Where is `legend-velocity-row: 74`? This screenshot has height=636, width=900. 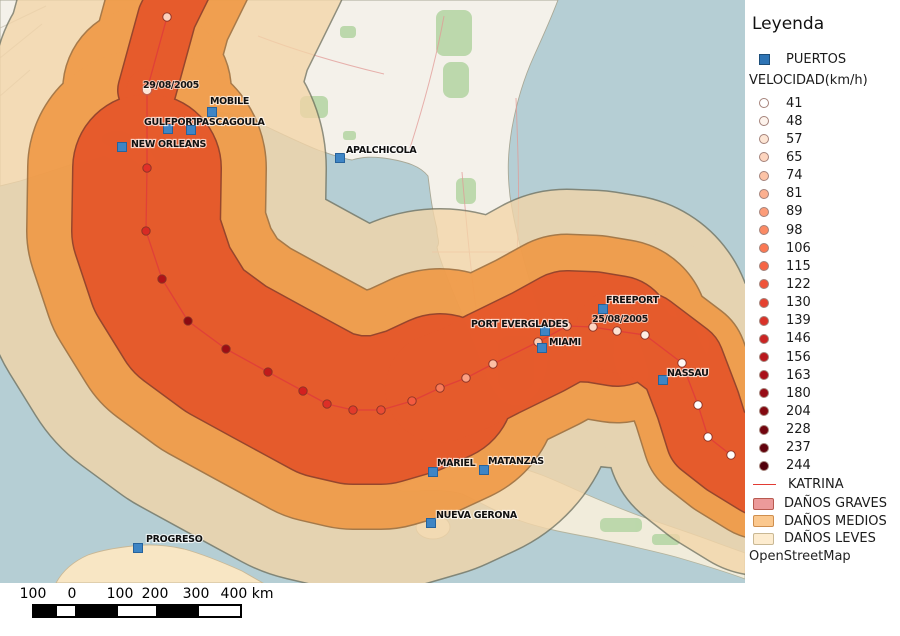
legend-velocity-row: 74 is located at coordinates (822, 176).